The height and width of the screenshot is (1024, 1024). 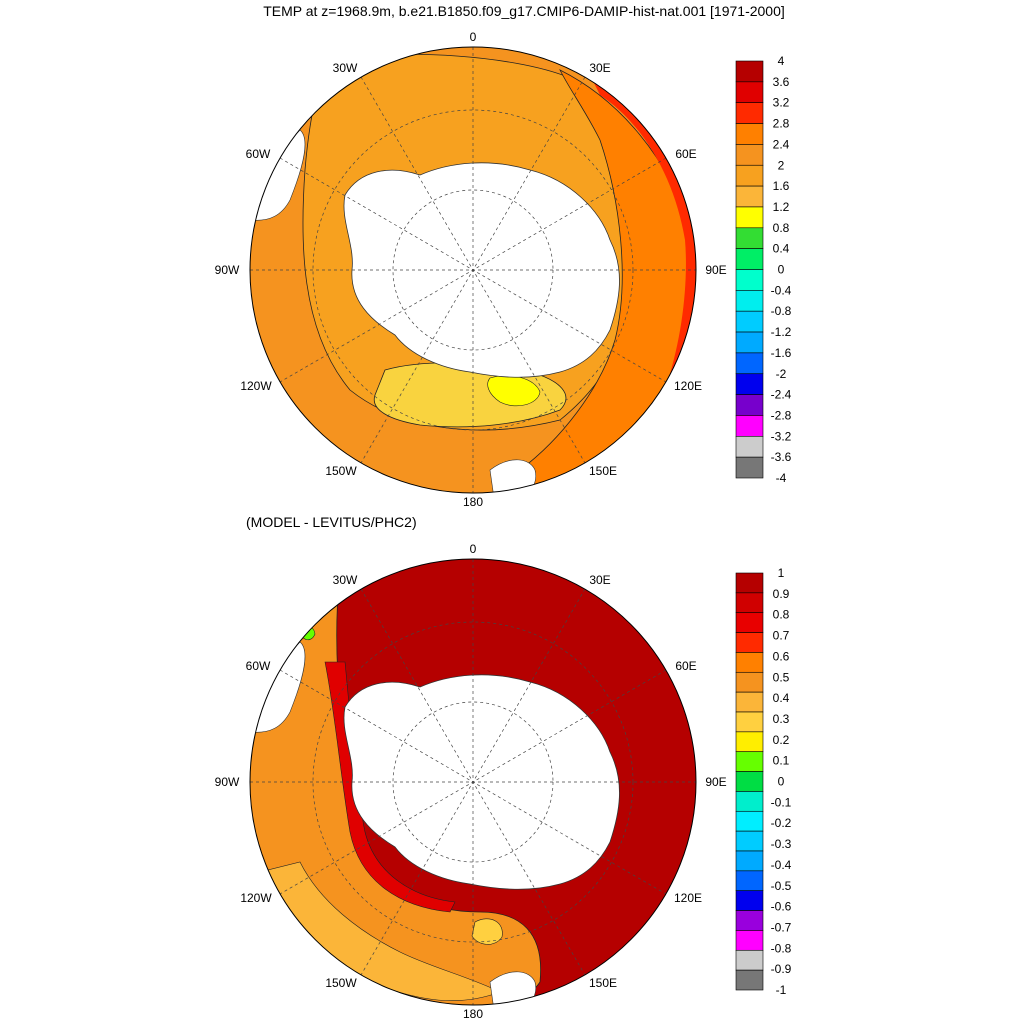 I want to click on colorbar-label: -4, so click(x=781, y=478).